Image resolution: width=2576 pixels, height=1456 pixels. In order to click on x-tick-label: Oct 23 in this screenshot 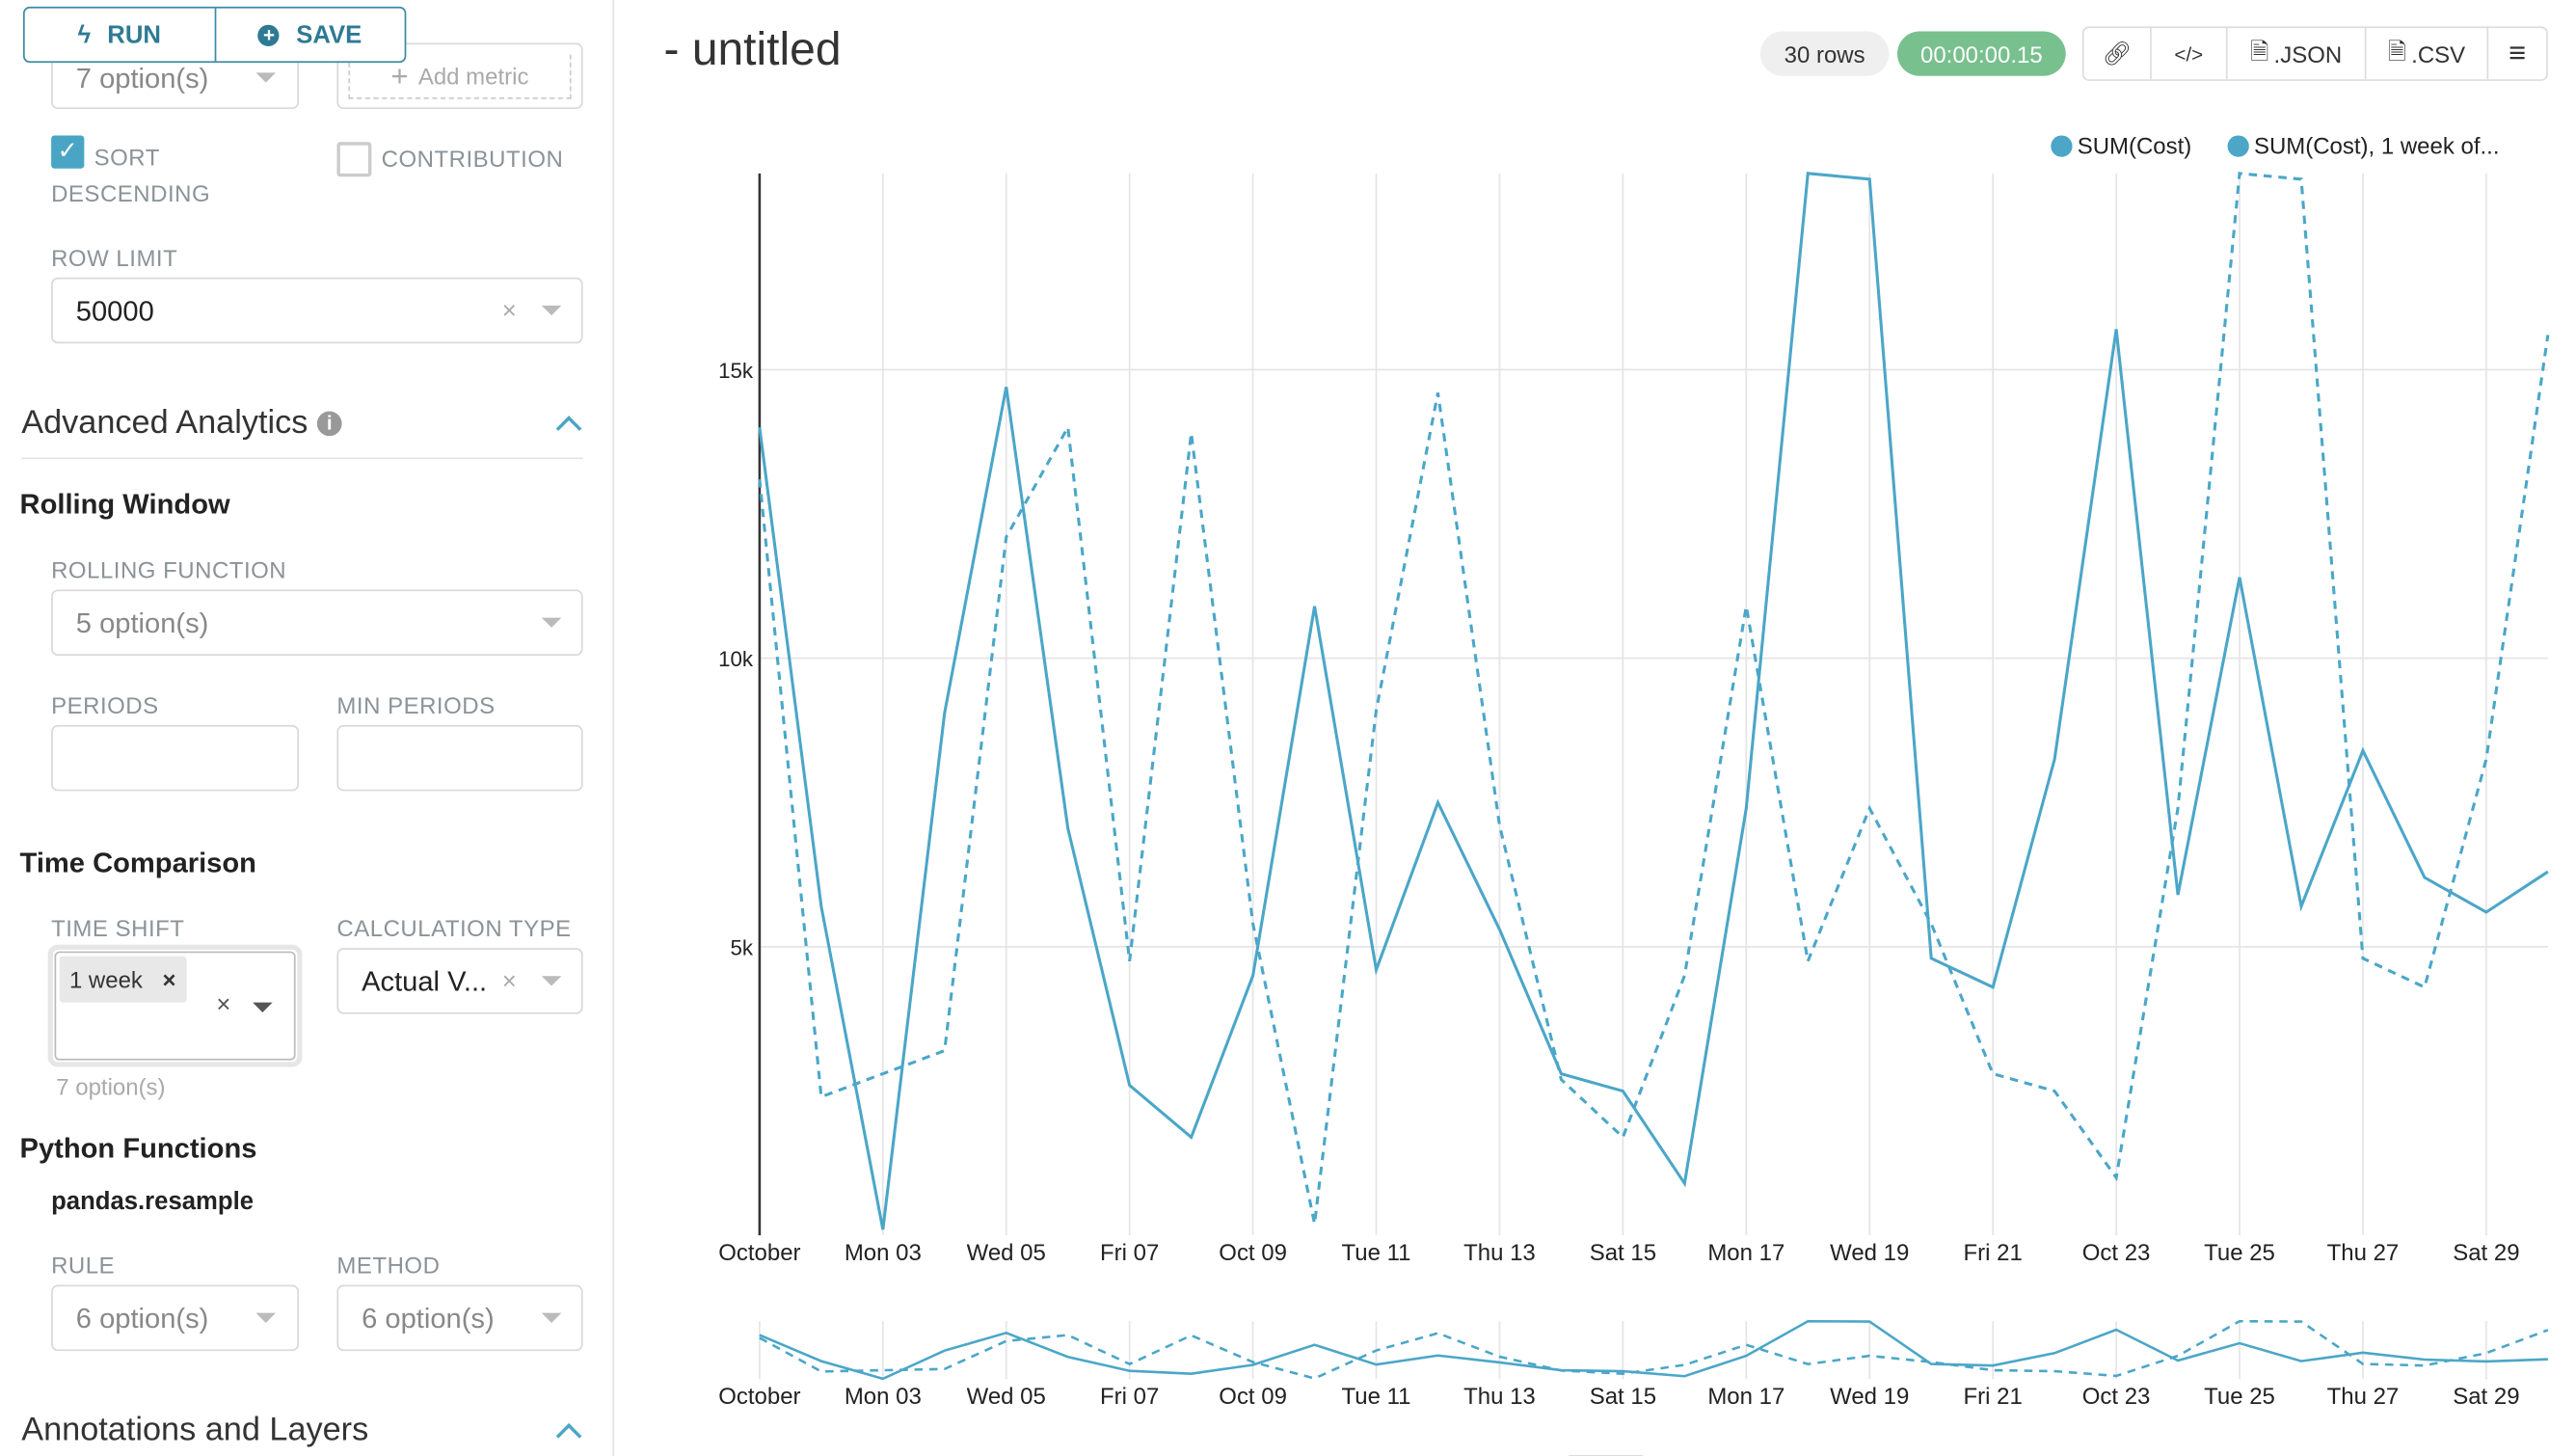, I will do `click(2117, 1397)`.